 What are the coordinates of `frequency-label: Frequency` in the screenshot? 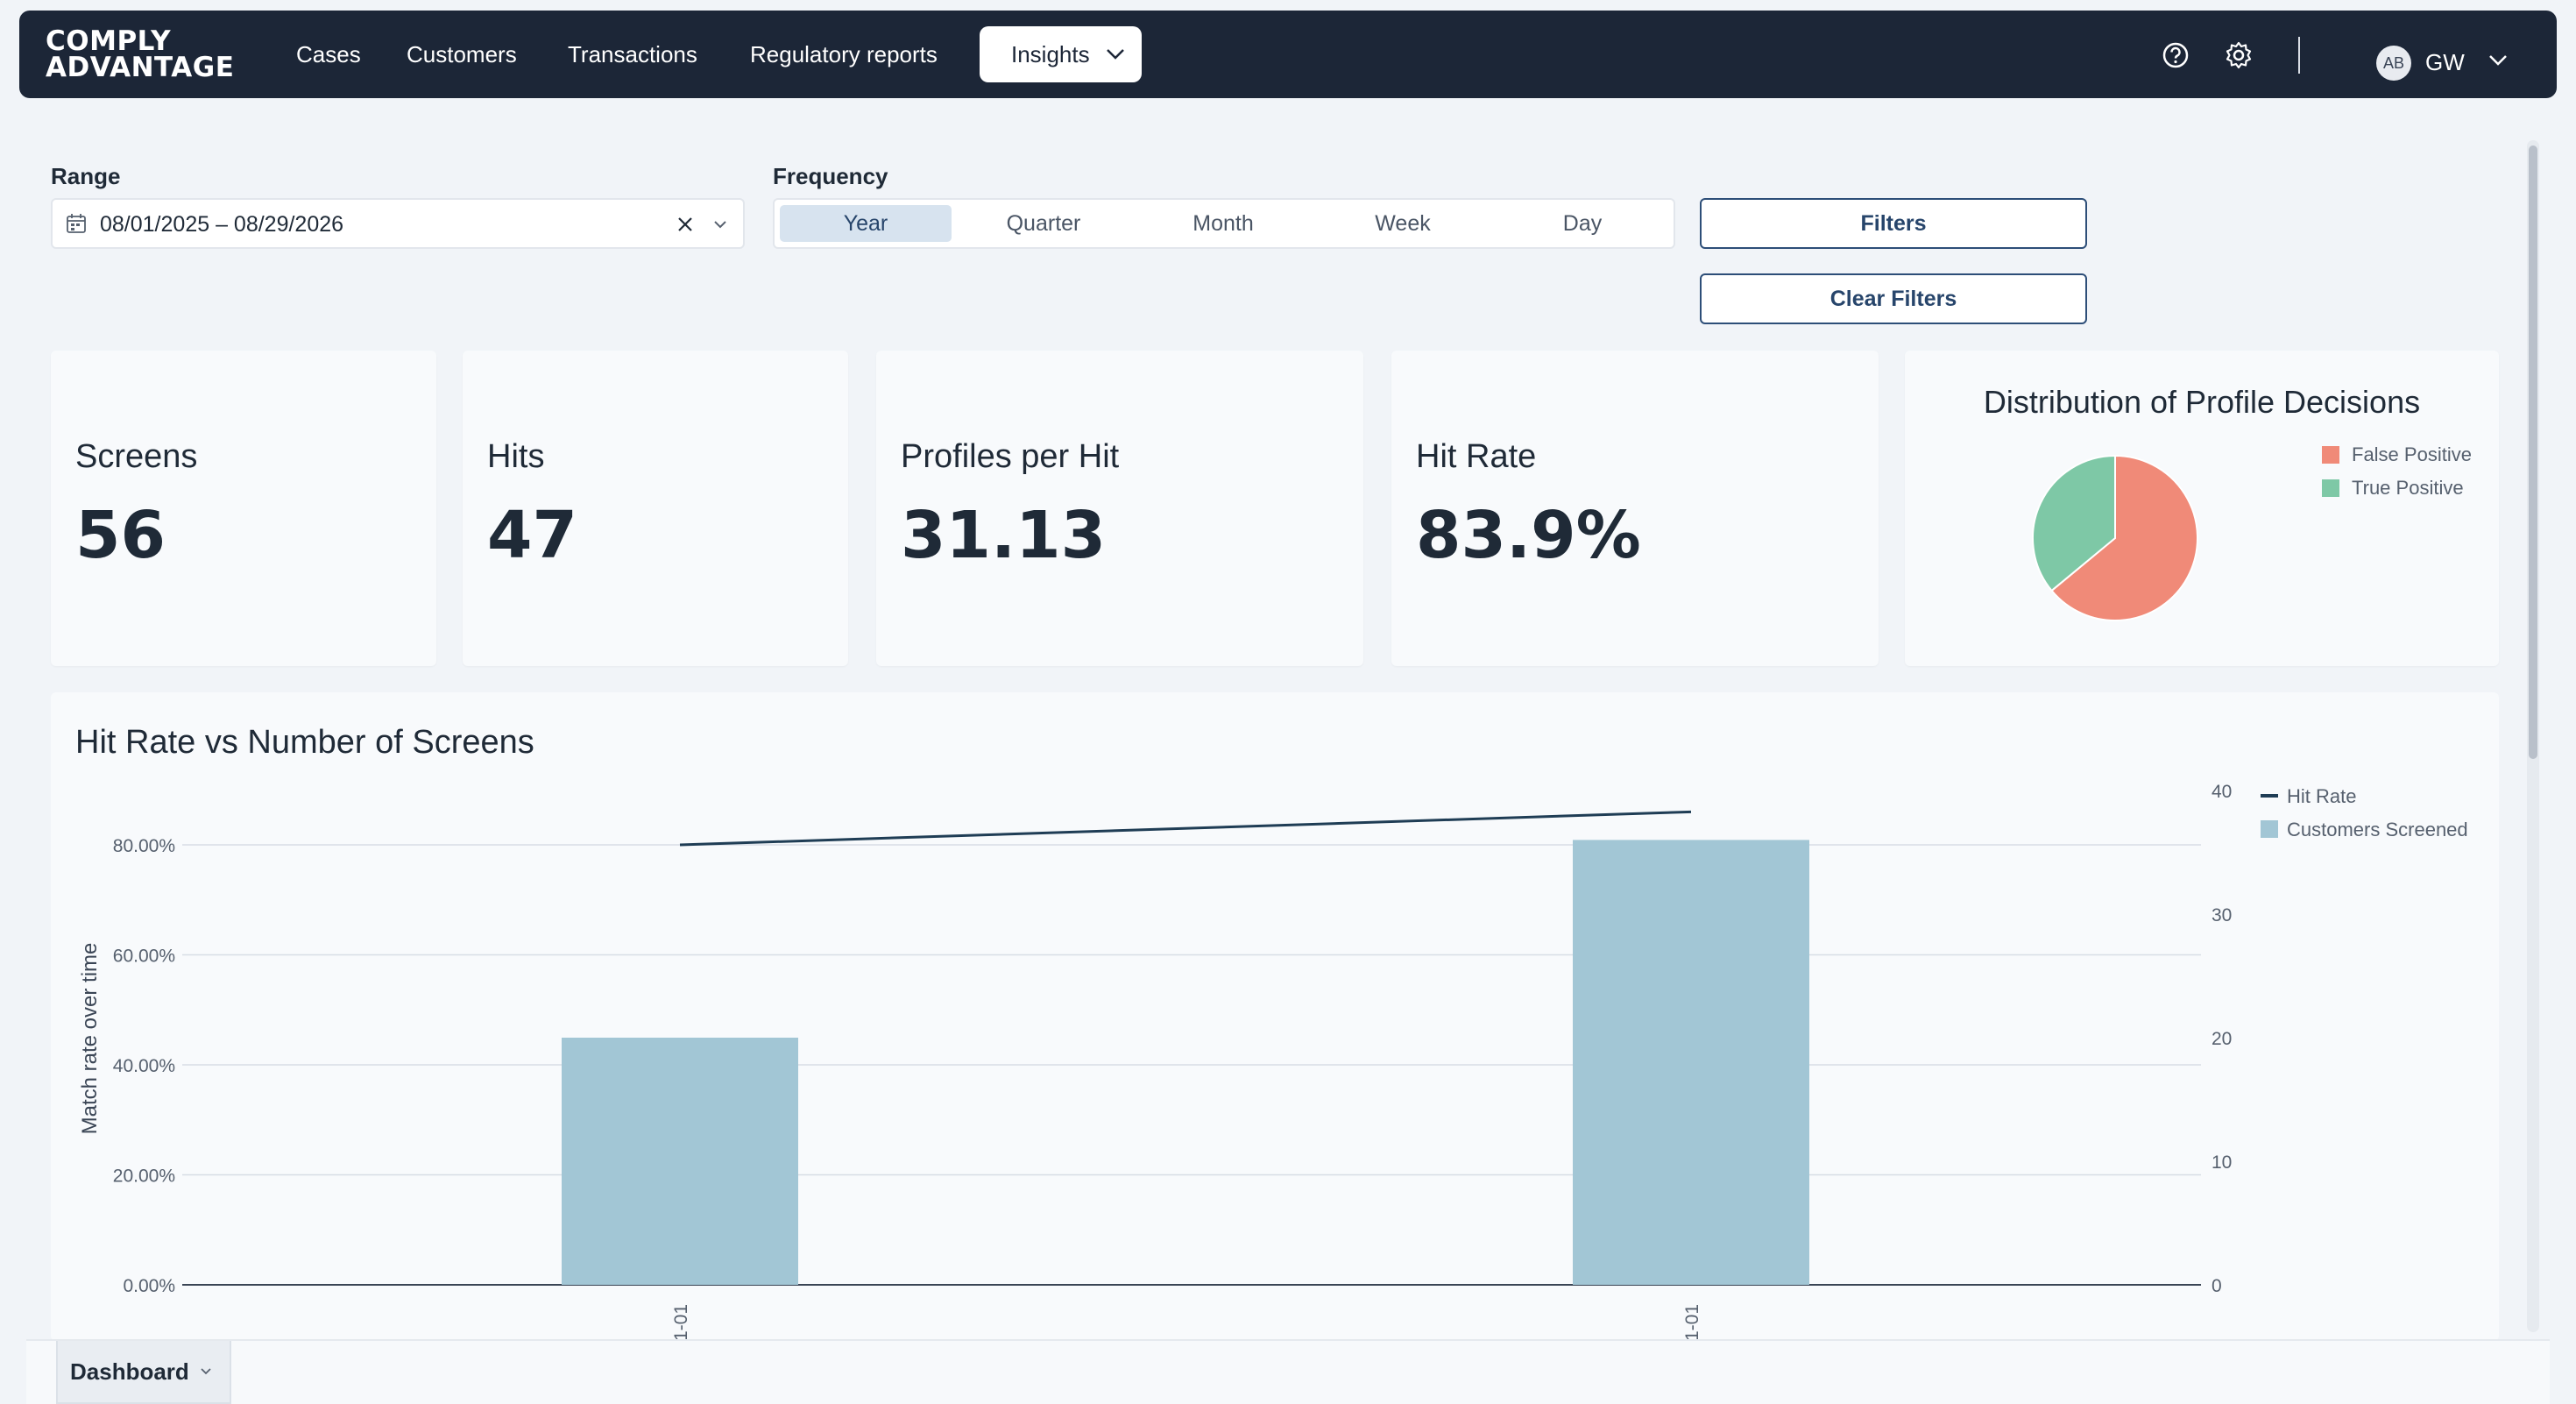 It's located at (830, 176).